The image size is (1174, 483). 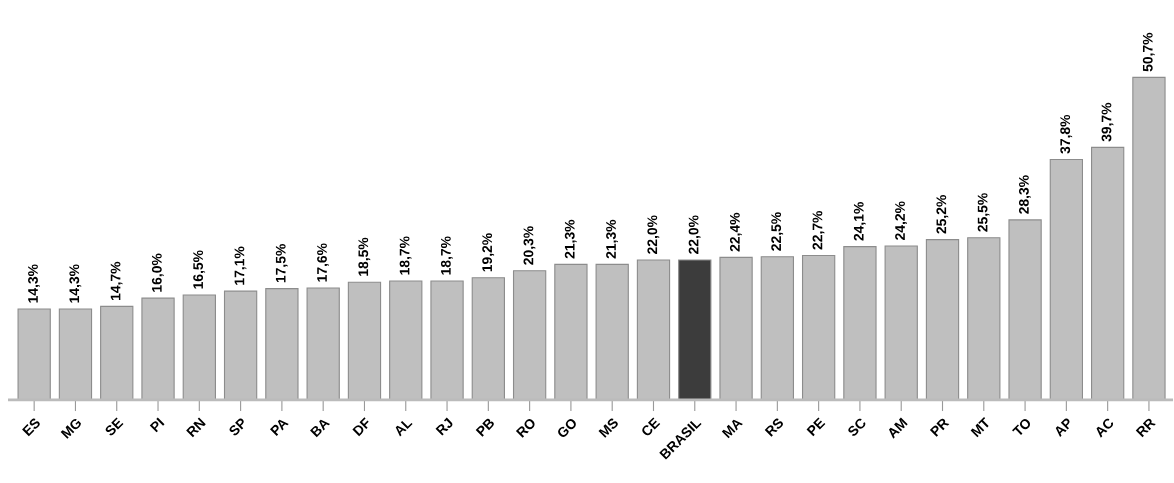 What do you see at coordinates (1021, 427) in the screenshot?
I see `x-tick-label: TO` at bounding box center [1021, 427].